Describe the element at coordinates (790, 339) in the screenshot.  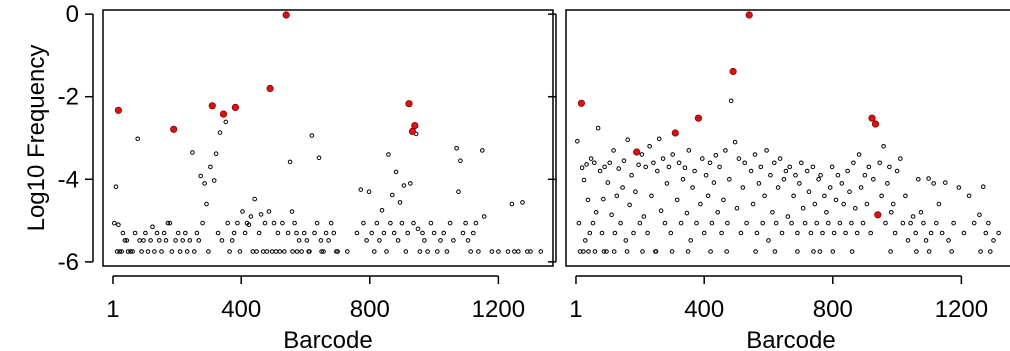
I see `right-x-axis-title: Barcode` at that location.